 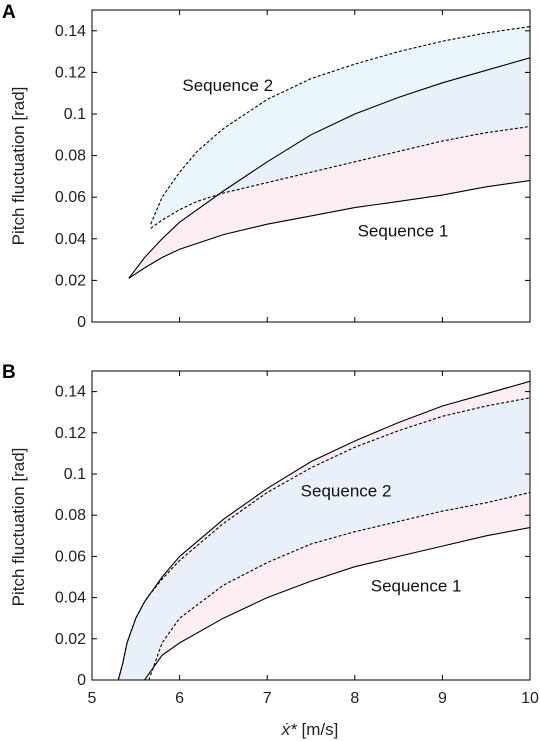 What do you see at coordinates (9, 372) in the screenshot?
I see `panel-label-b: B` at bounding box center [9, 372].